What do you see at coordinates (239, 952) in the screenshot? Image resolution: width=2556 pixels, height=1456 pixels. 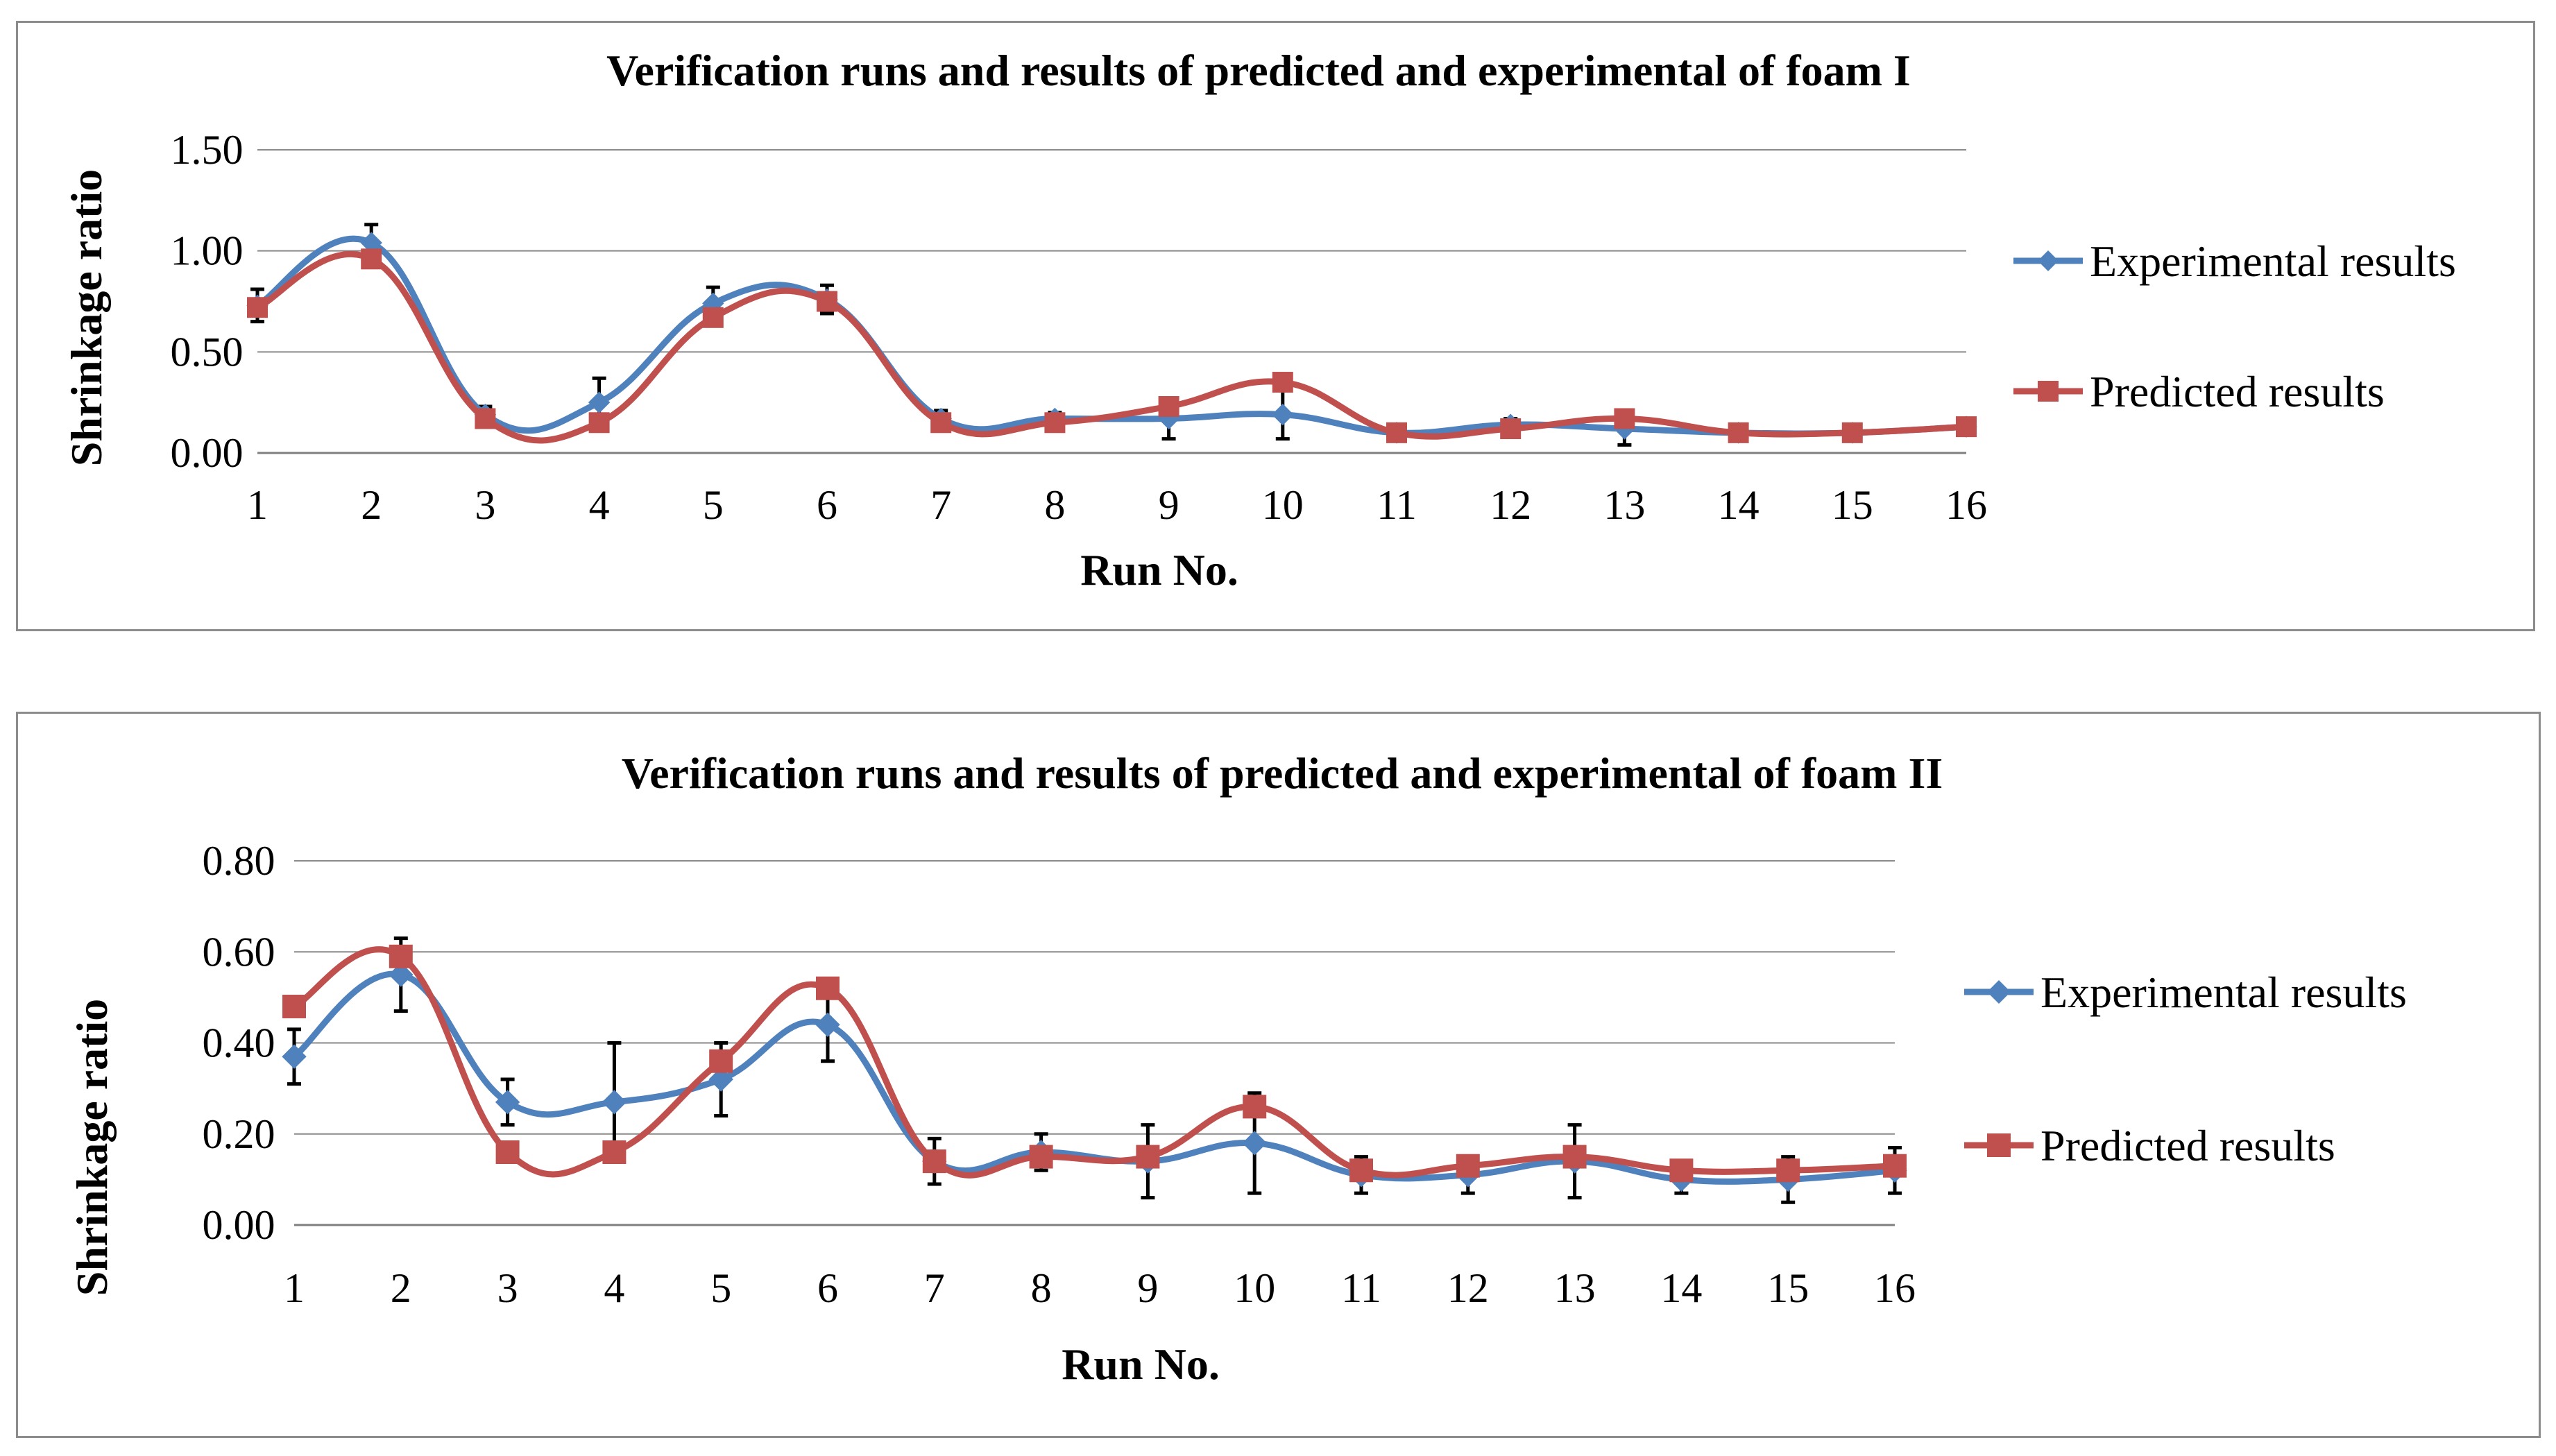 I see `y-tick-label: 0.60` at bounding box center [239, 952].